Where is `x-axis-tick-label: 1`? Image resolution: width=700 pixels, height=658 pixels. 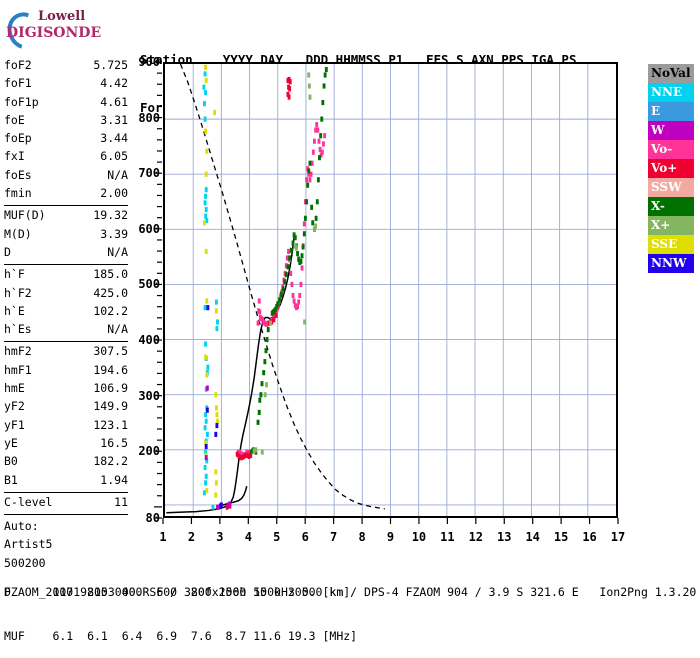 x-axis-tick-label: 1 is located at coordinates (163, 537).